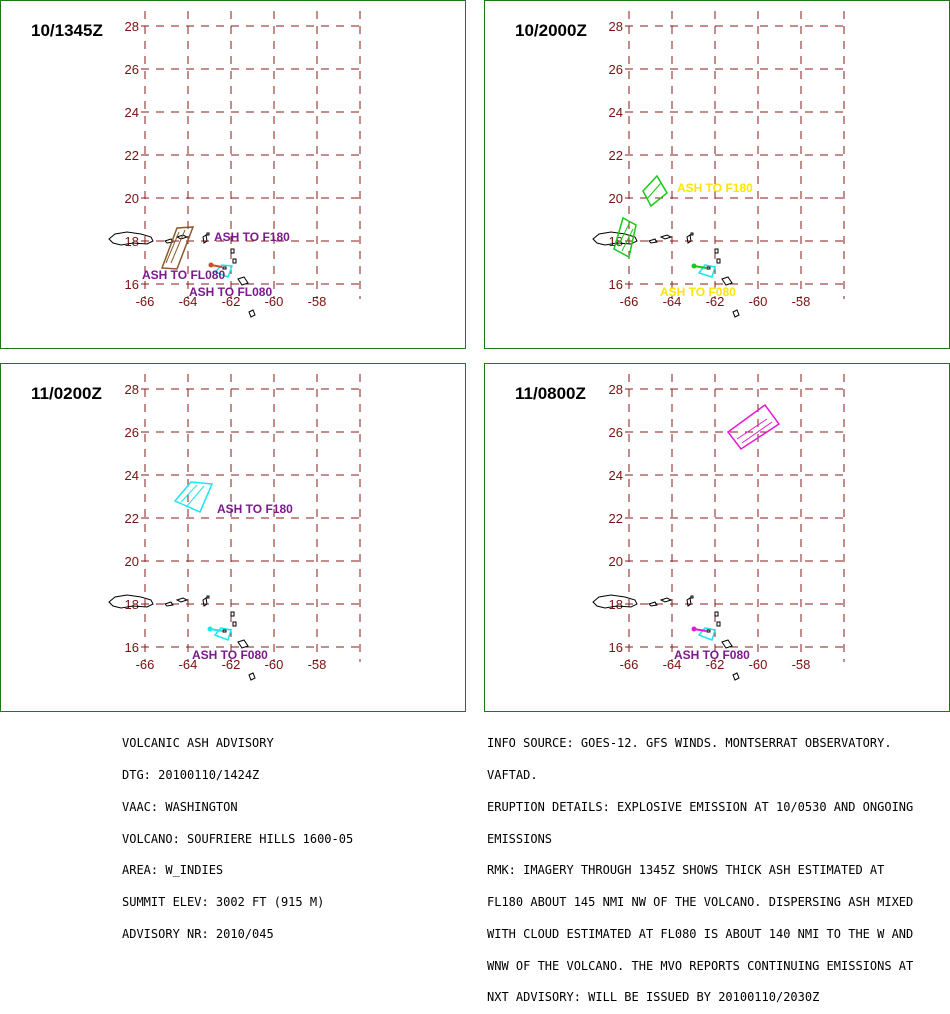  I want to click on advisory-line: VOLCANIC ASH ADVISORY, so click(198, 743).